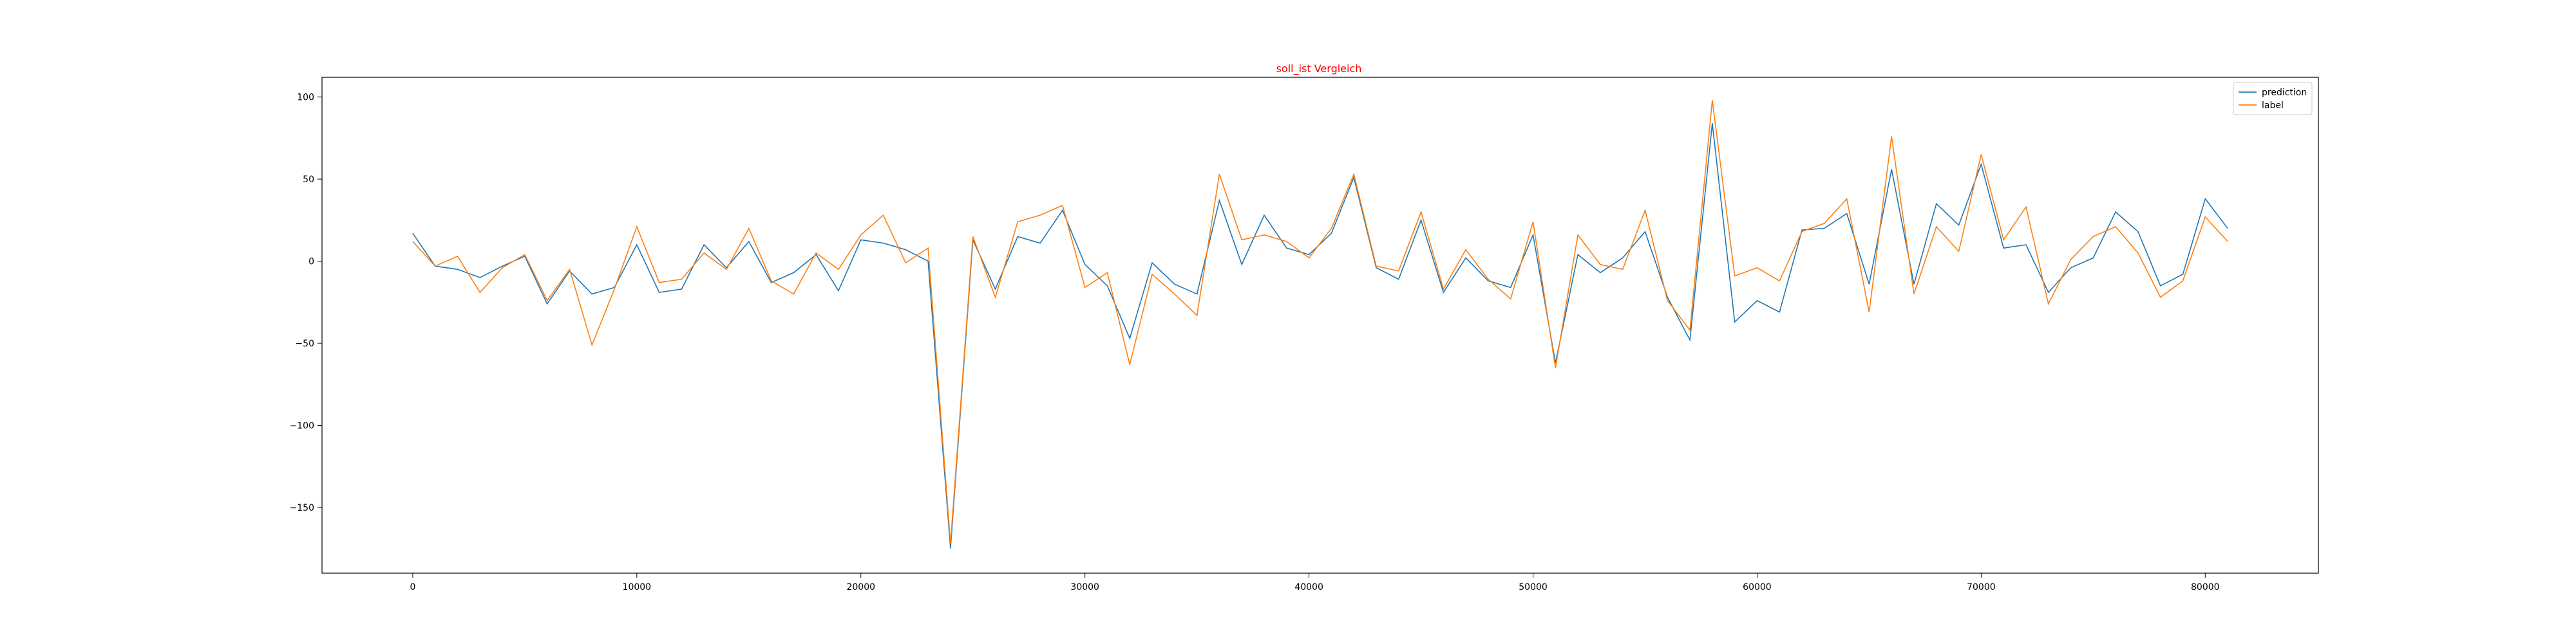 This screenshot has width=2576, height=644. I want to click on y-tick-label: −150, so click(302, 508).